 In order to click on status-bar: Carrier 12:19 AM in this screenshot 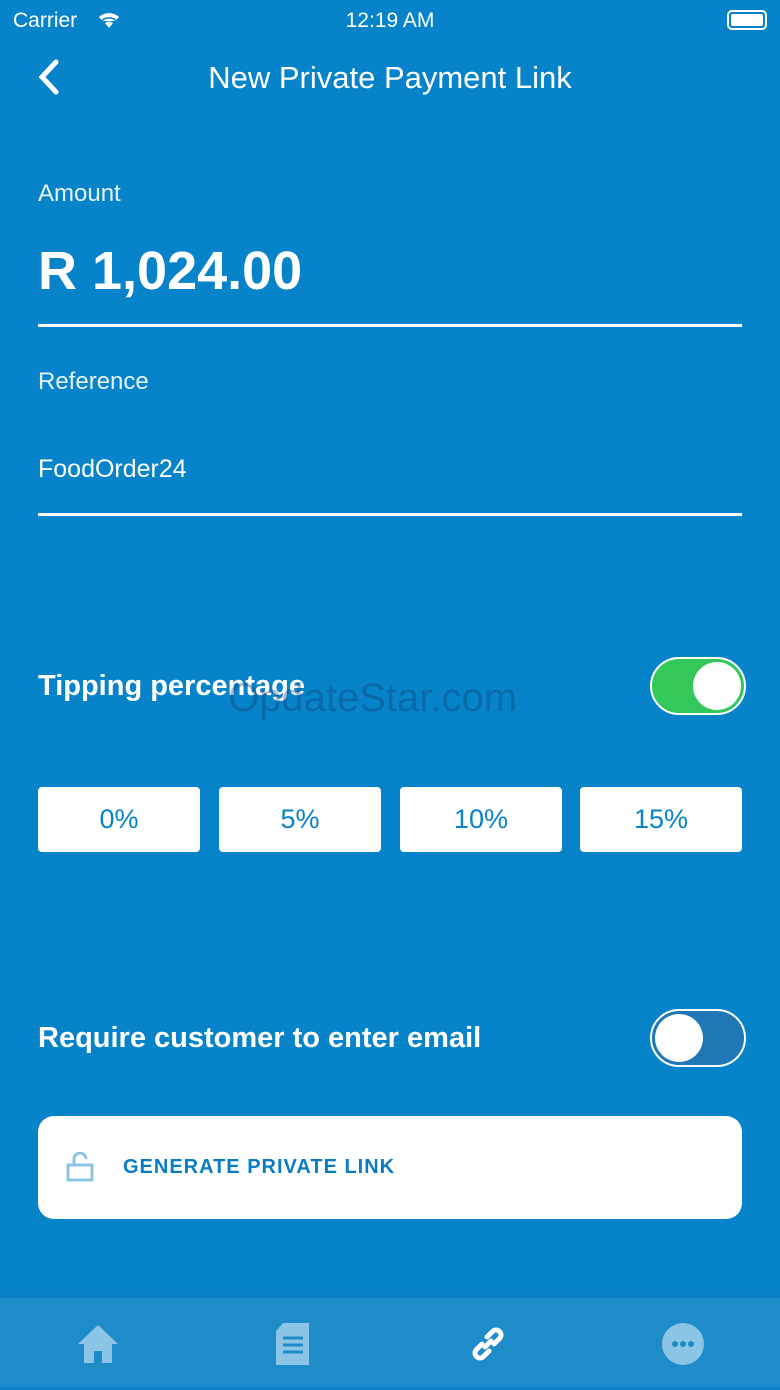, I will do `click(390, 20)`.